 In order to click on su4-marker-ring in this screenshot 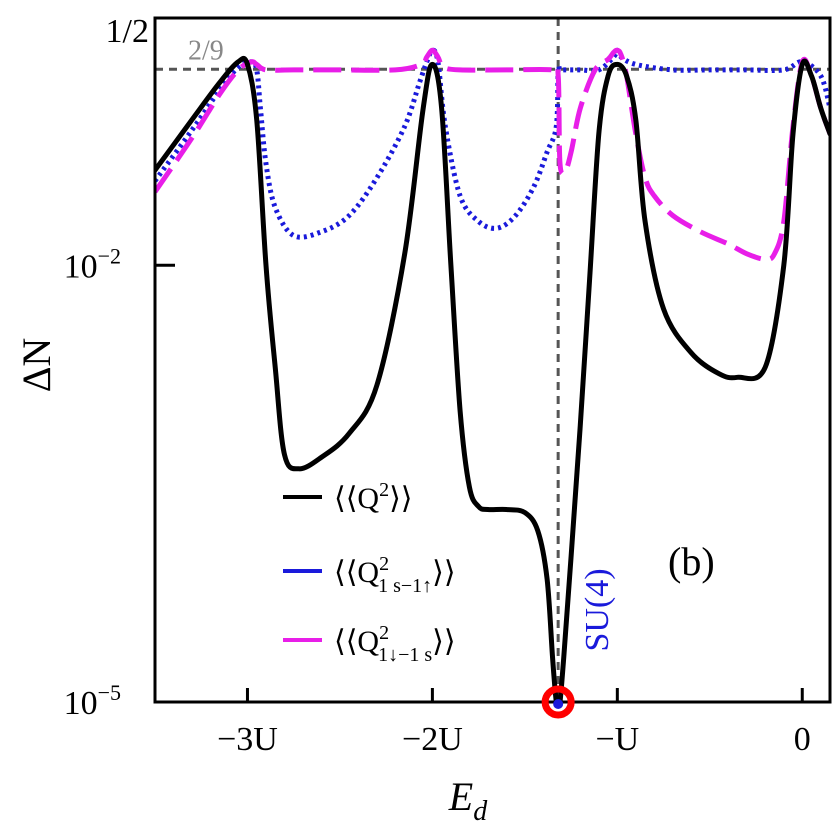, I will do `click(558, 702)`.